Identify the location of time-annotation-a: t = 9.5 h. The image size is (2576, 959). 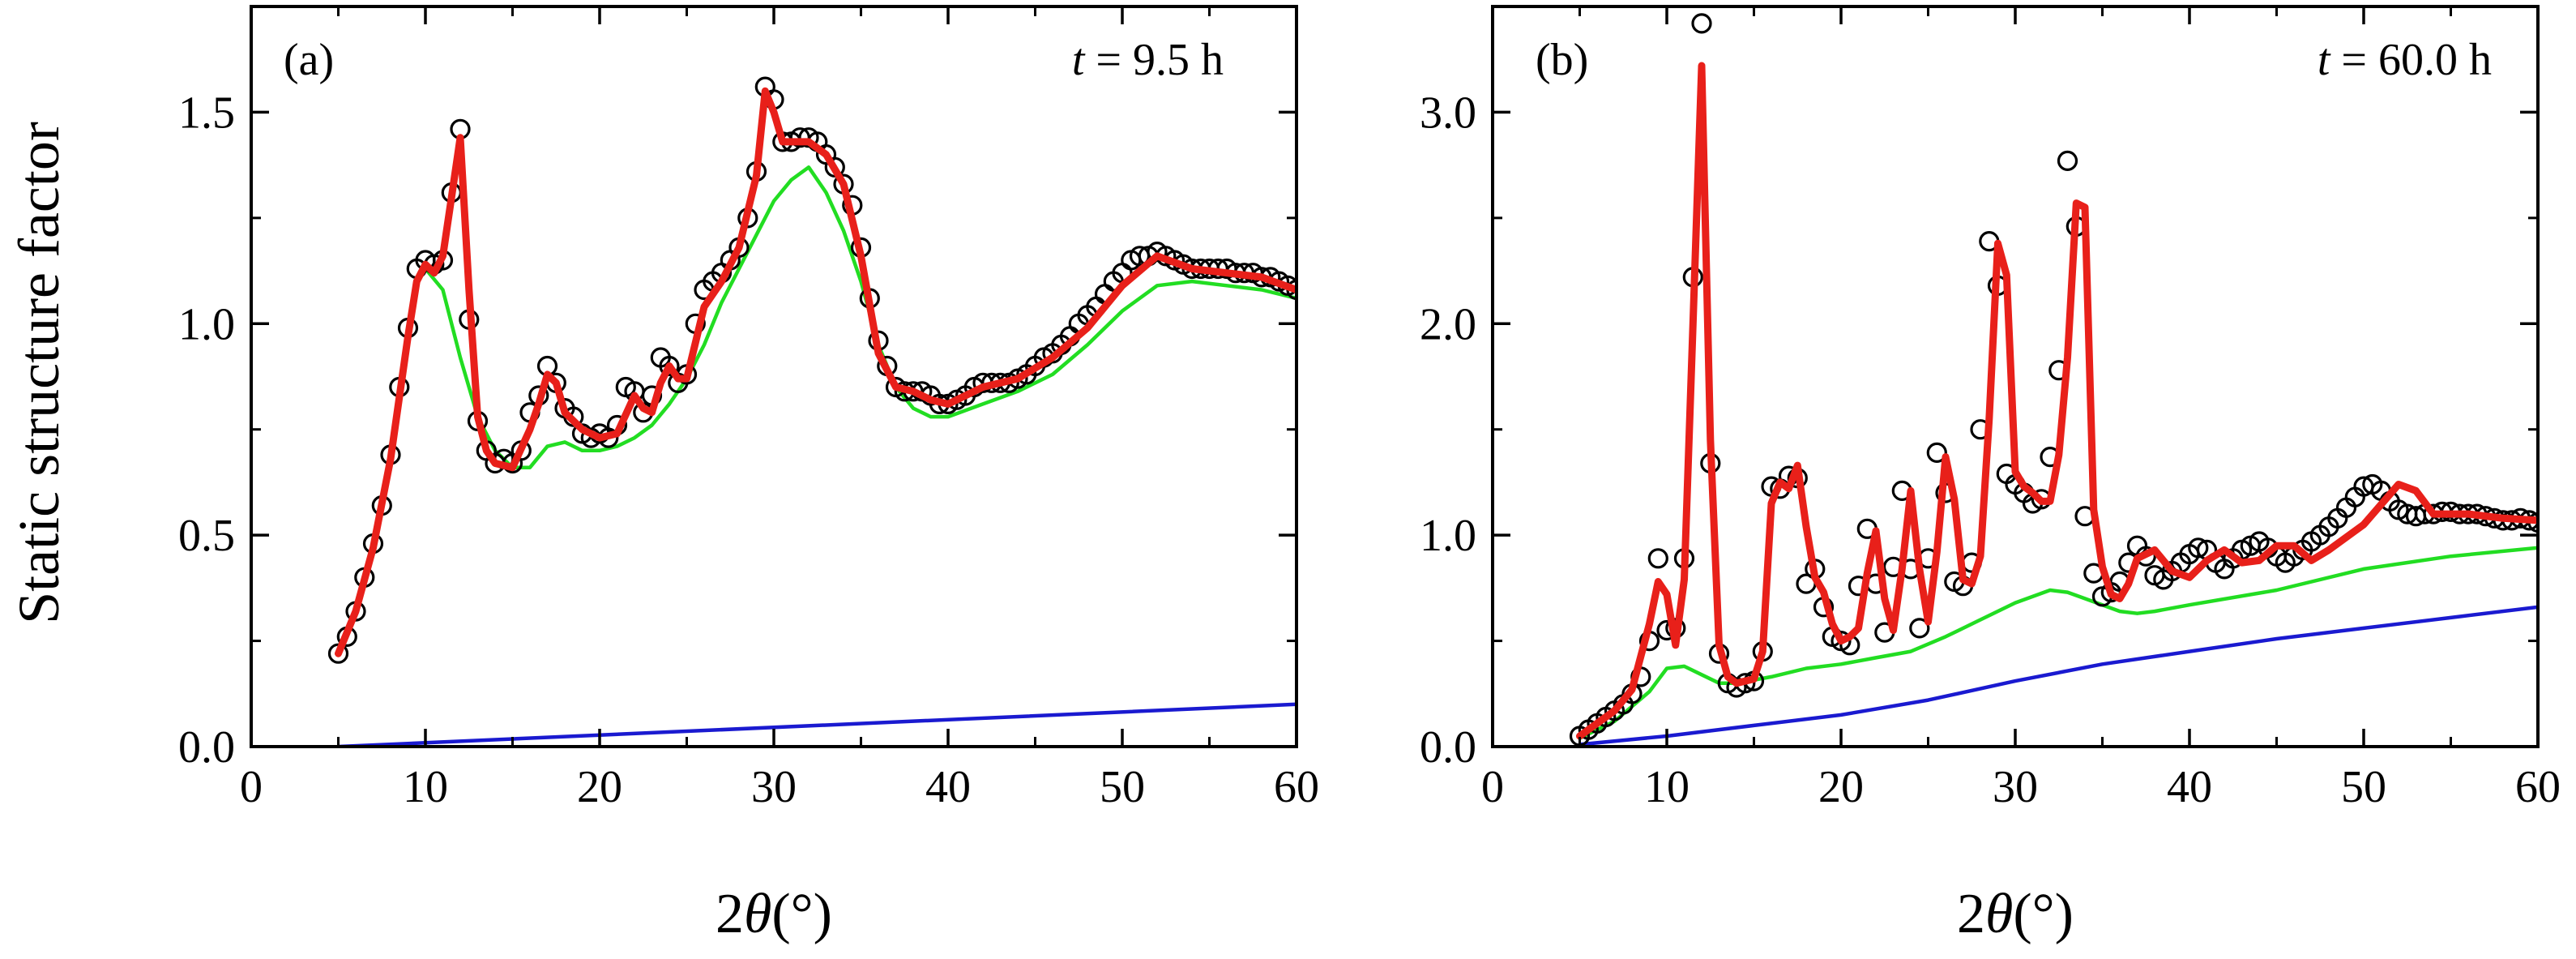
(1148, 60).